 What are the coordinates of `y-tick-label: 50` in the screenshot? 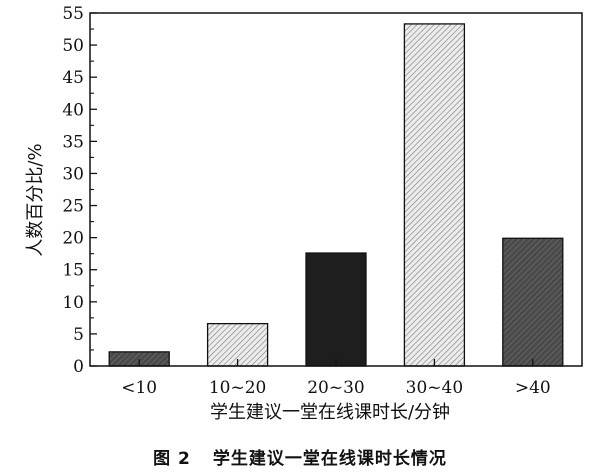 It's located at (73, 46).